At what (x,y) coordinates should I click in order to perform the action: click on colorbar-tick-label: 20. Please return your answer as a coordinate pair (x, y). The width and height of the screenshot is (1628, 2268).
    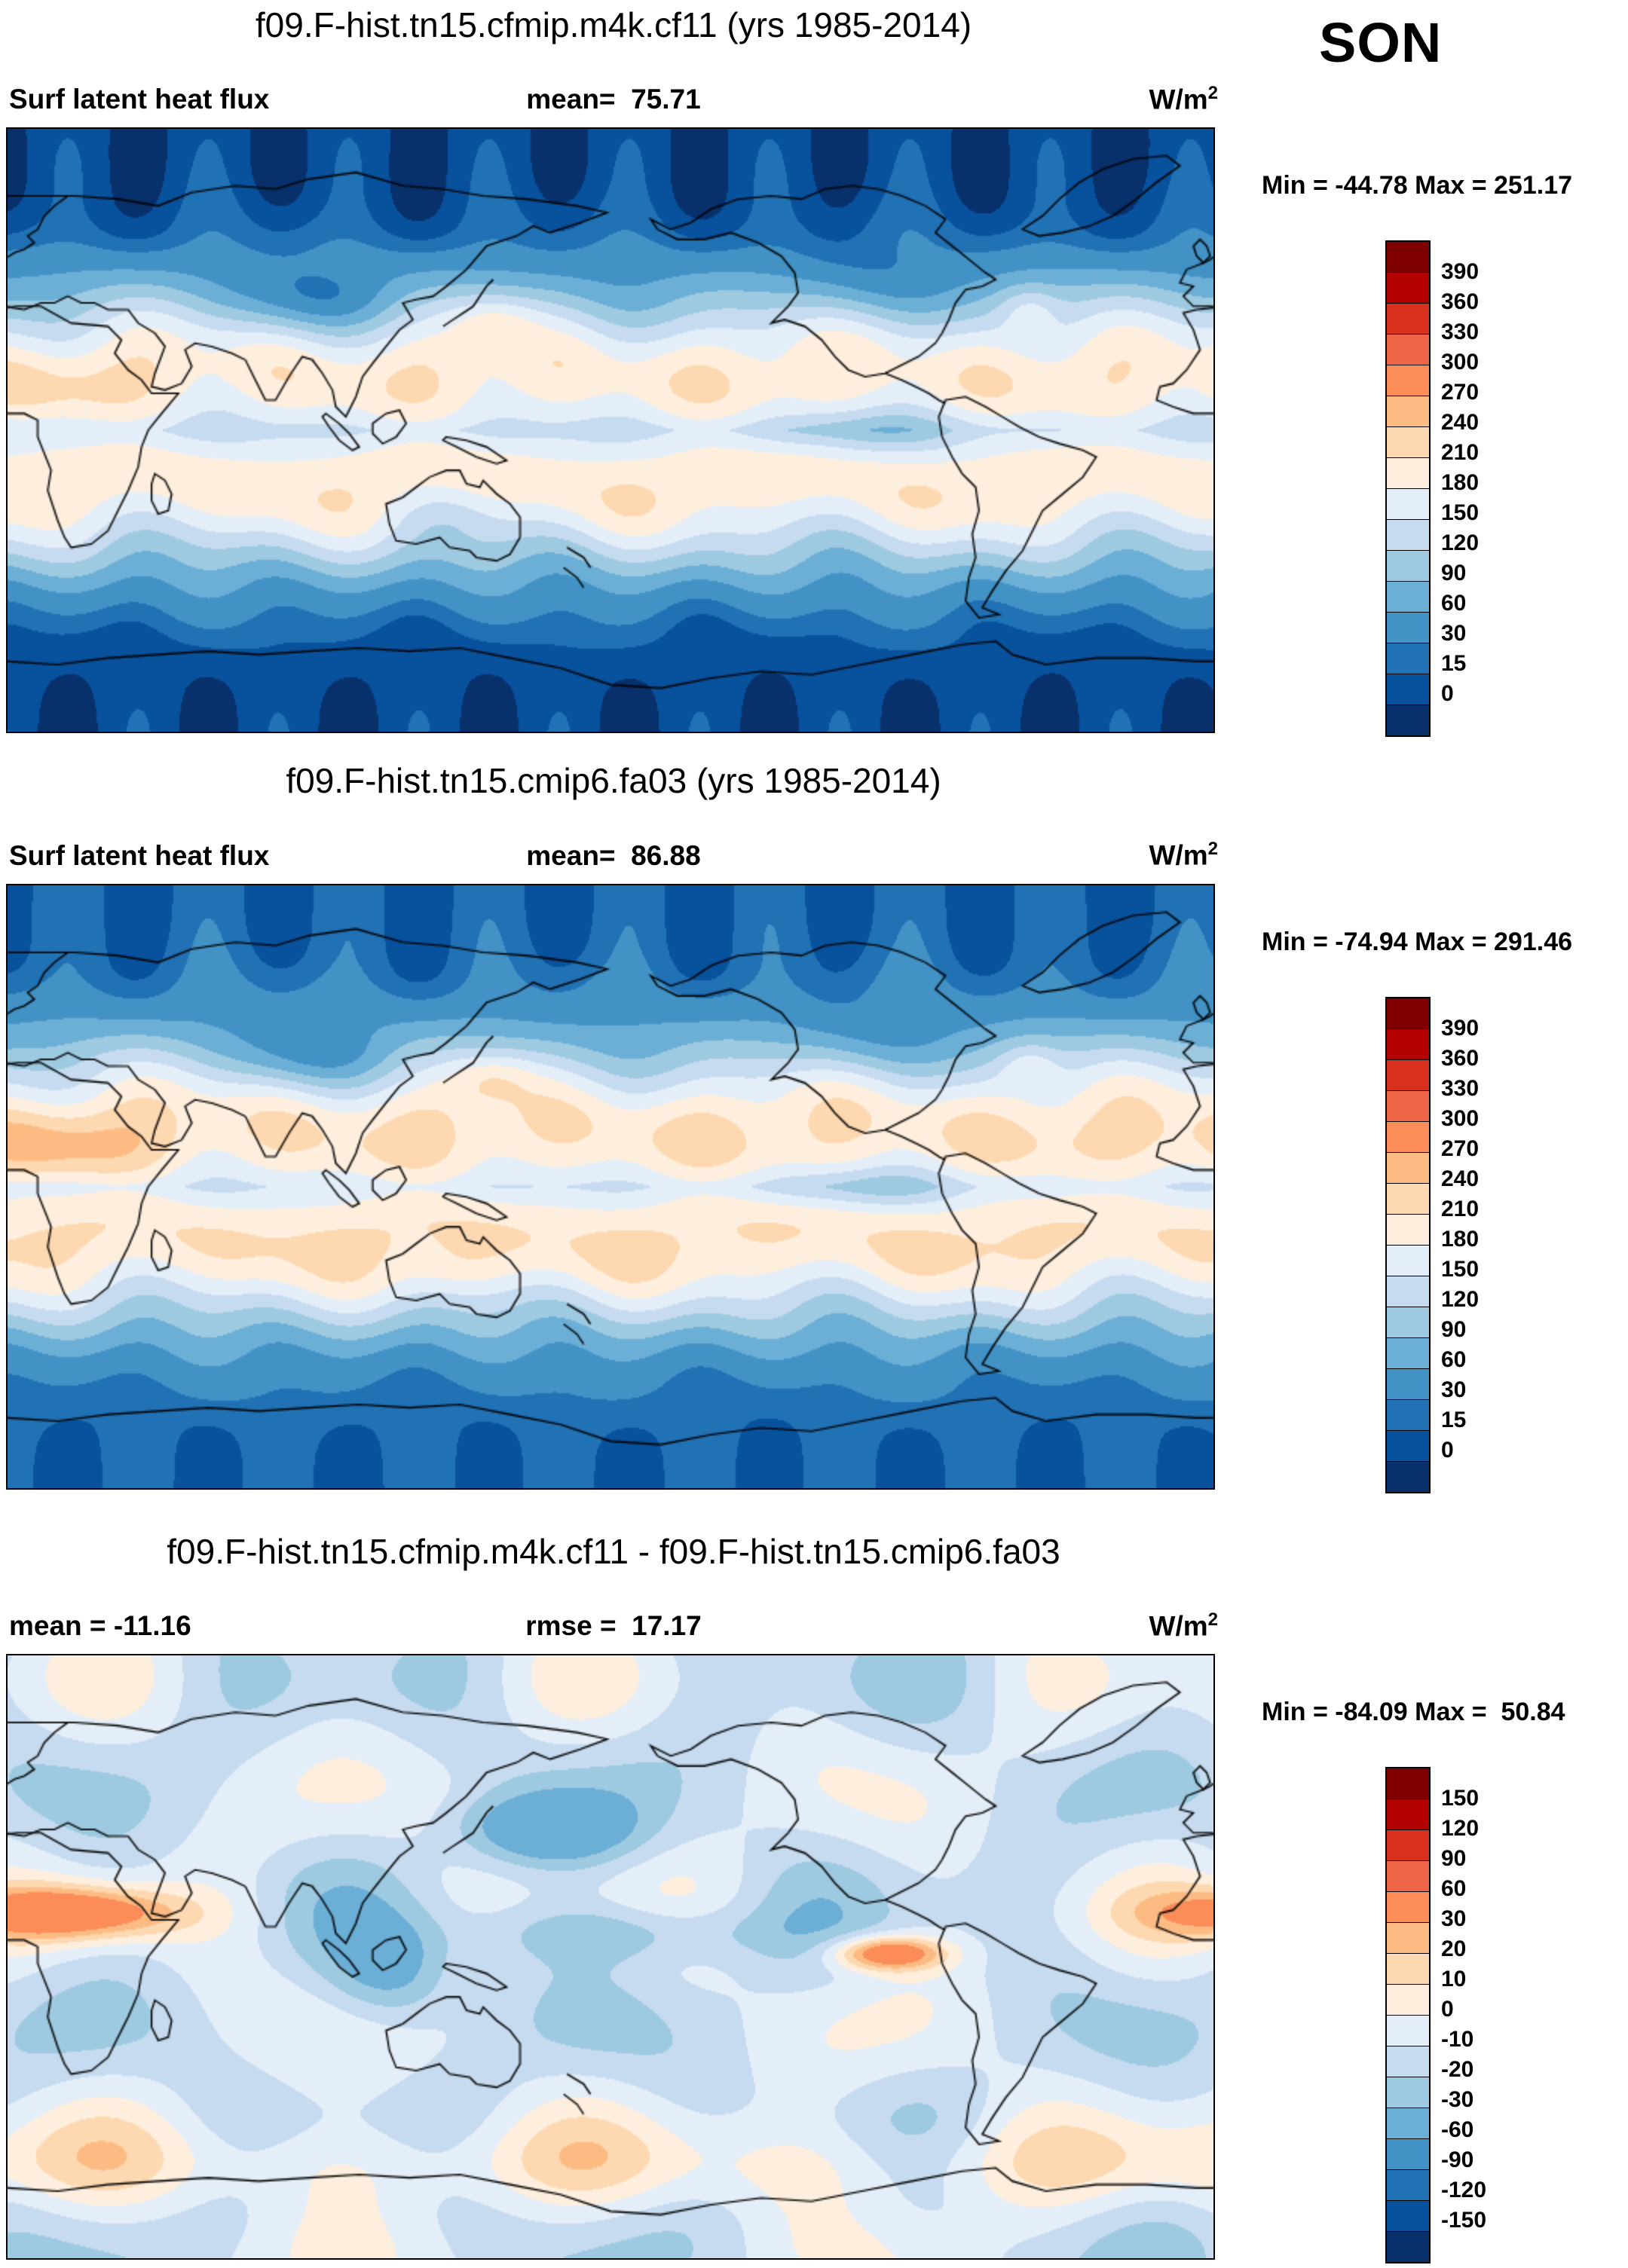
    Looking at the image, I should click on (1454, 1948).